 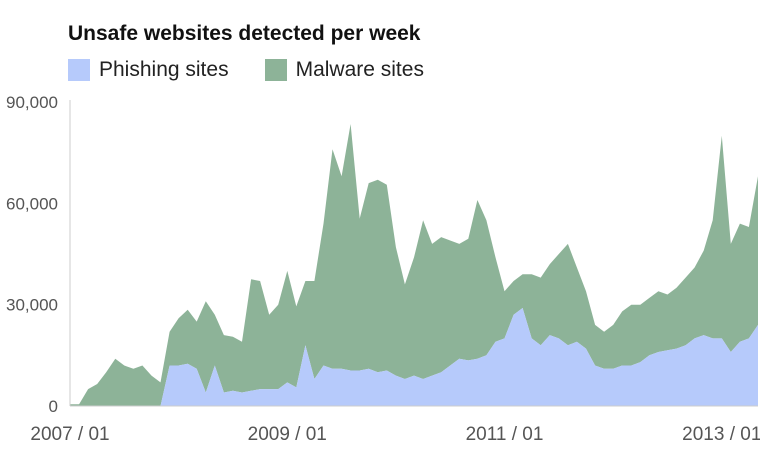 I want to click on y-tick-label: 90,000, so click(x=32, y=102).